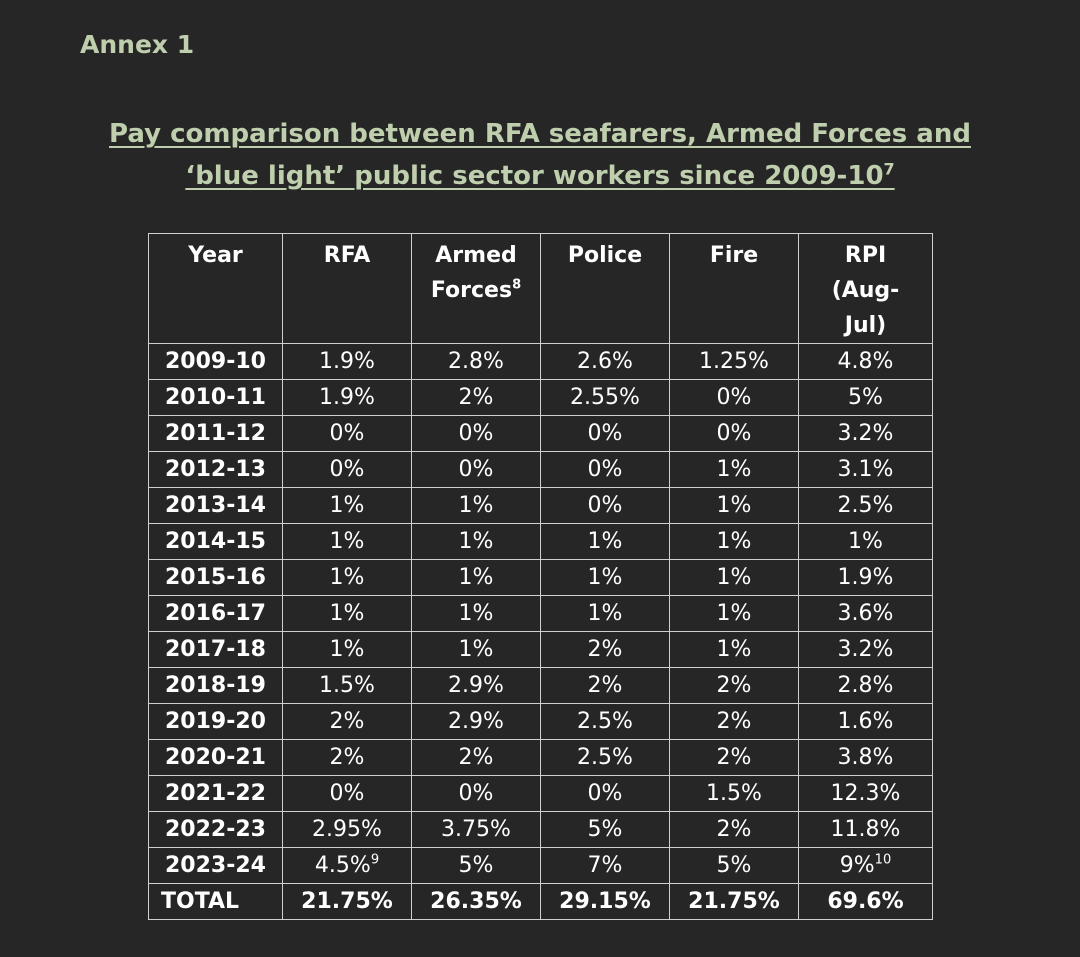  I want to click on header-police: Police, so click(605, 288).